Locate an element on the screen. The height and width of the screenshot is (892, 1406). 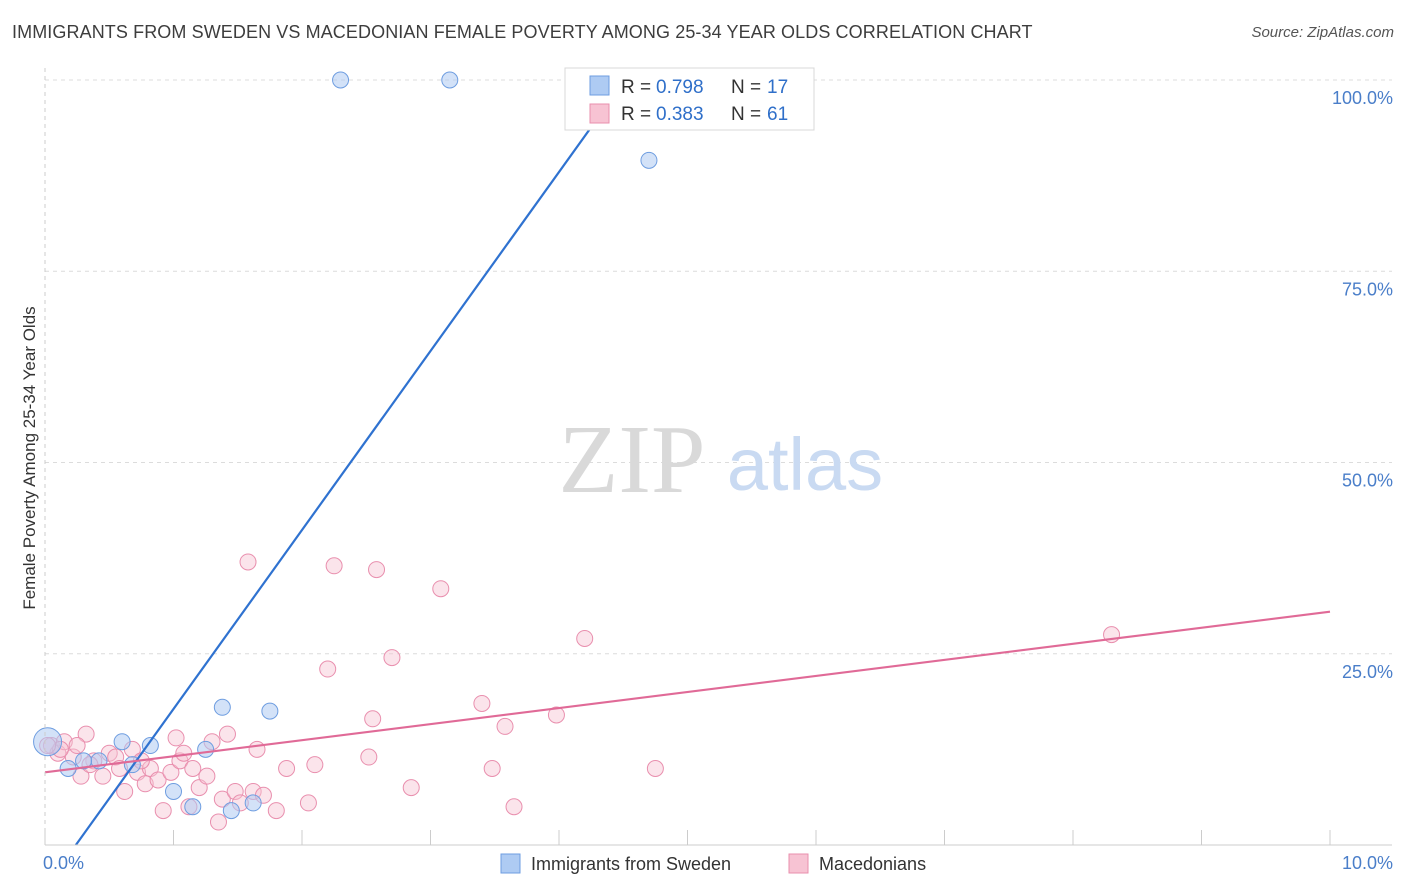
legend-n-label-sweden: N = is located at coordinates (746, 87).